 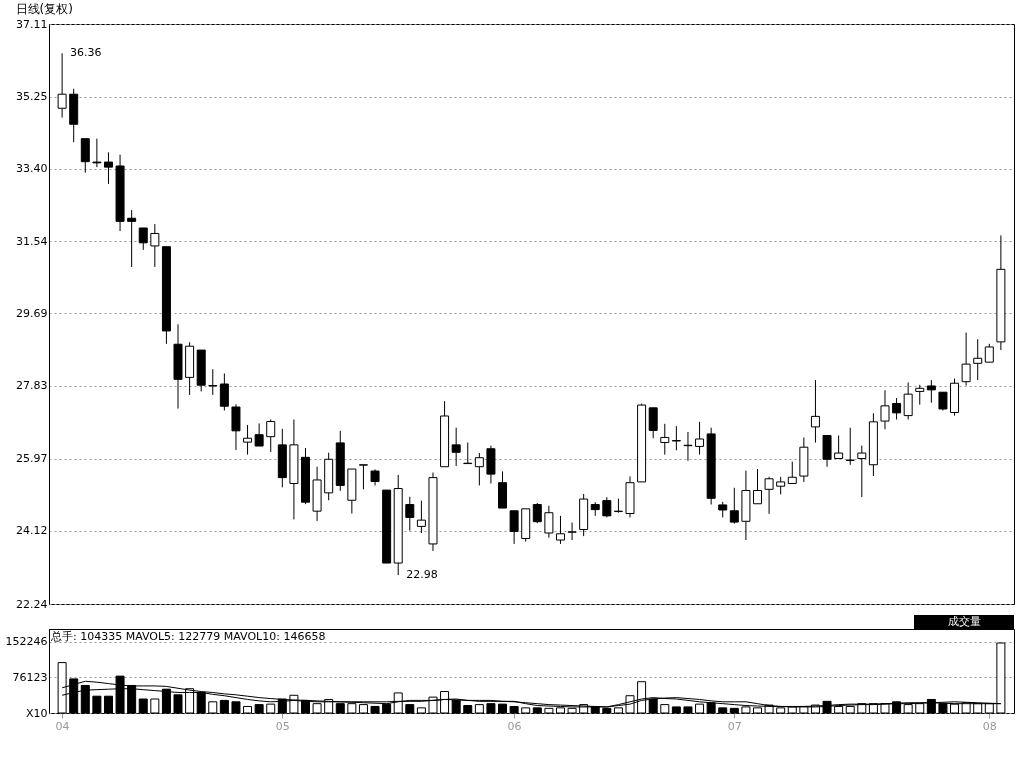 I want to click on x-tick-label: 06, so click(x=514, y=726).